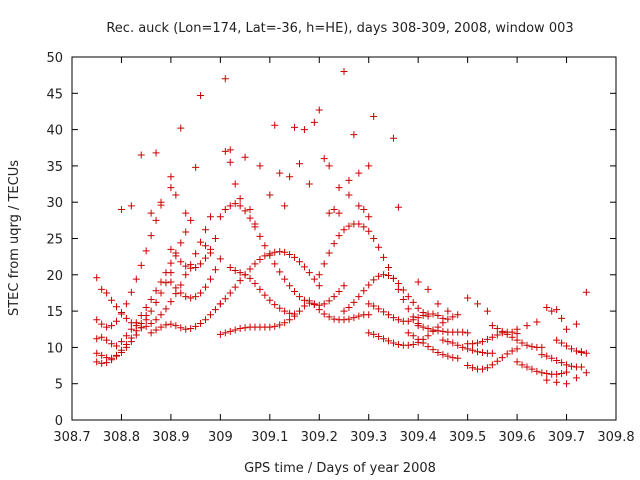 This screenshot has width=640, height=480. I want to click on x-tick-label: 309.1, so click(269, 437).